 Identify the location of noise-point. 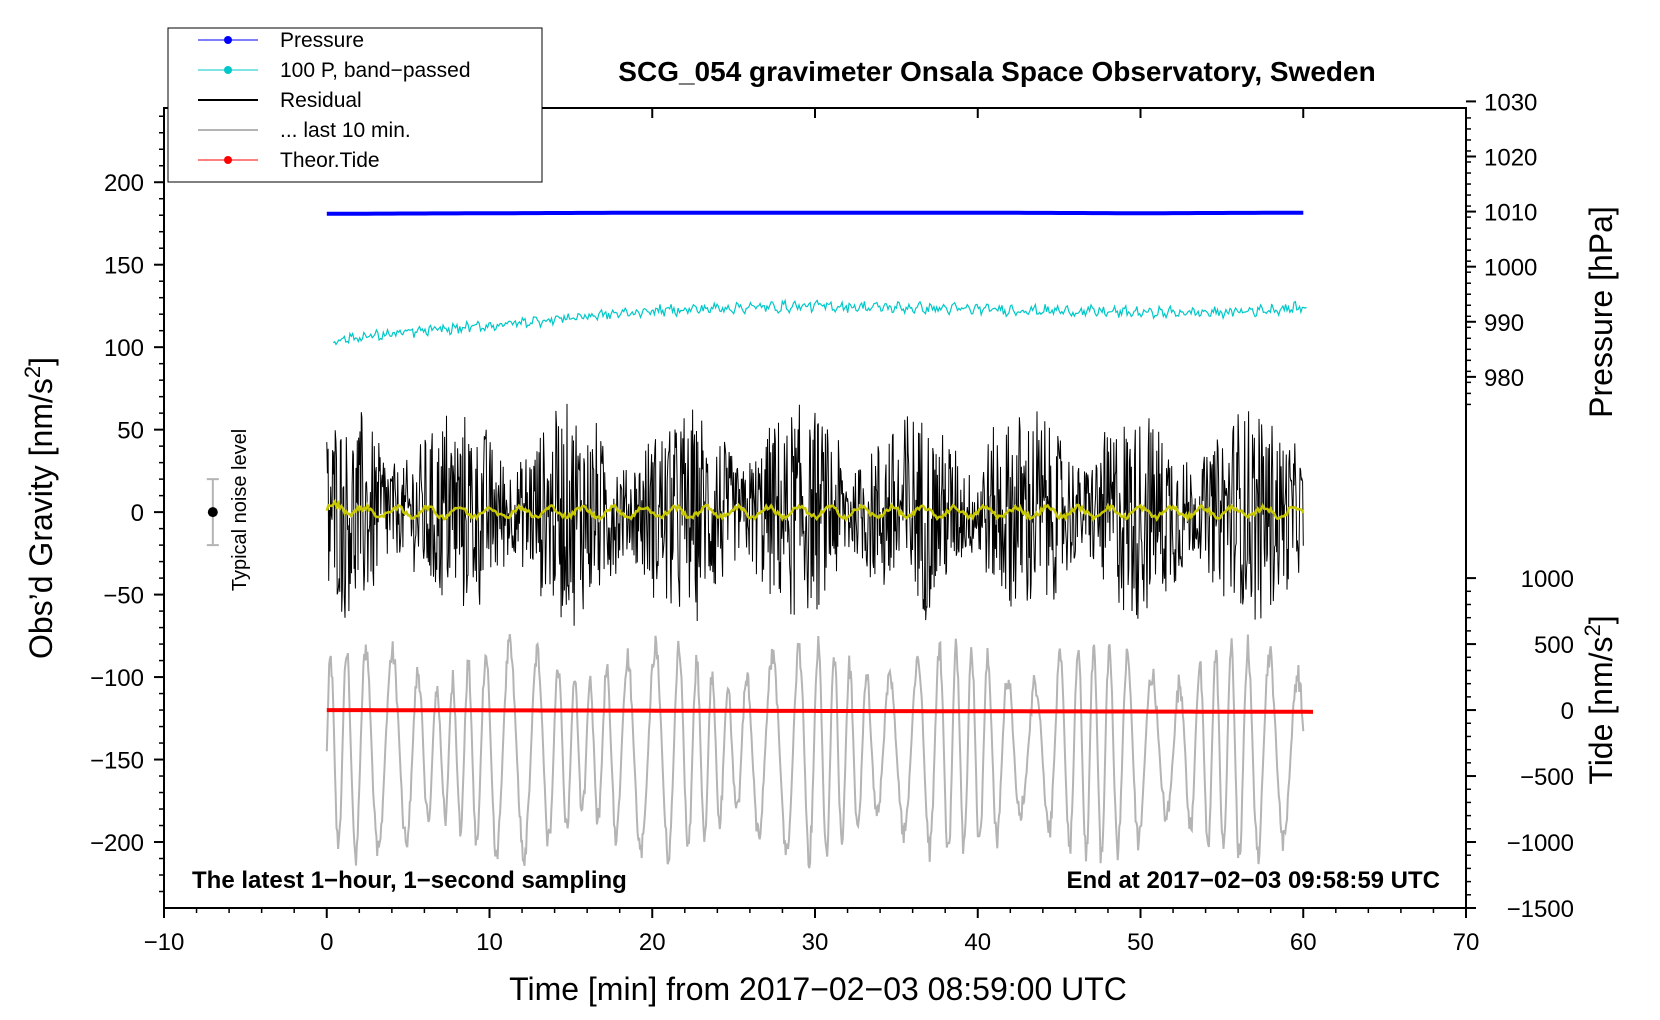
(212, 512).